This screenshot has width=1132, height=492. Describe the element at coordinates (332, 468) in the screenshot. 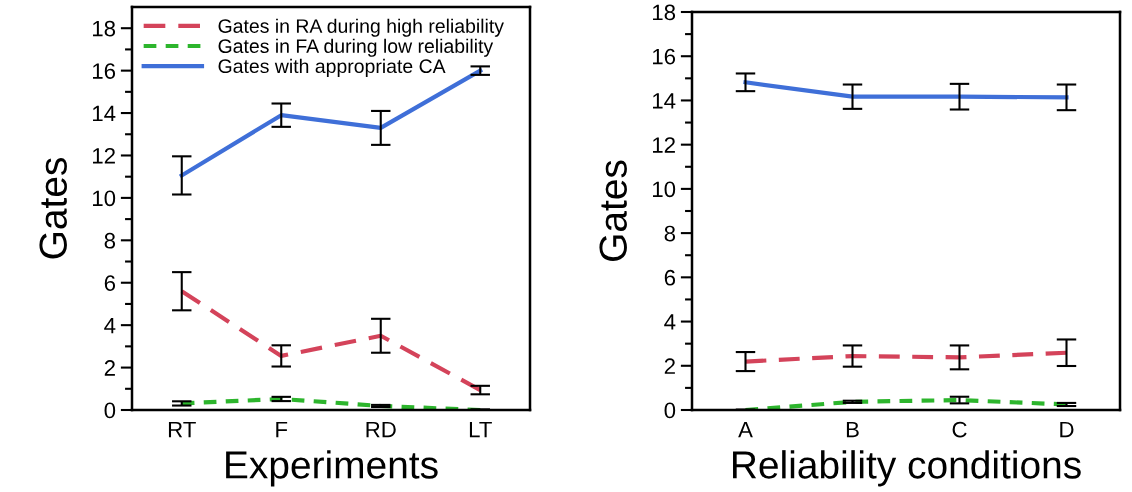

I see `x-axis-title: Experiments` at that location.